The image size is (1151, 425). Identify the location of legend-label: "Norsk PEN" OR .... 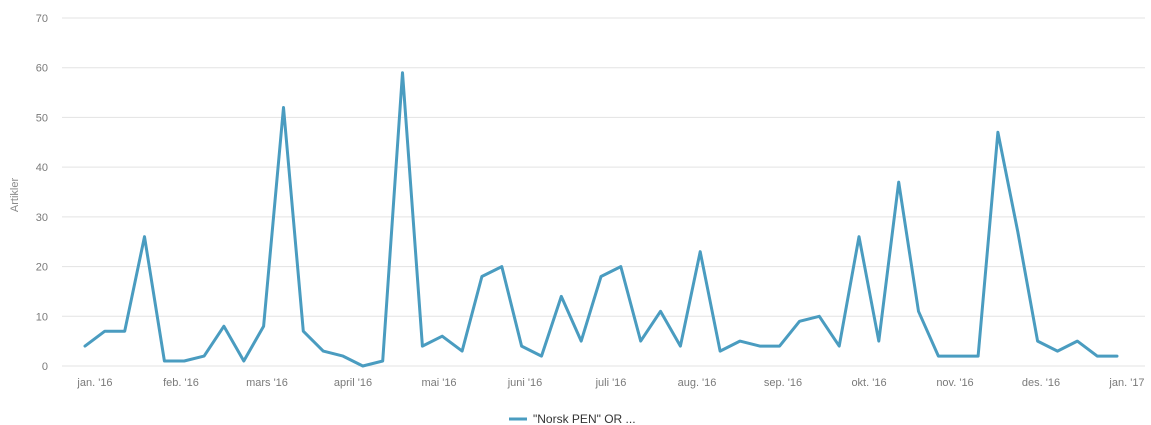
(584, 418).